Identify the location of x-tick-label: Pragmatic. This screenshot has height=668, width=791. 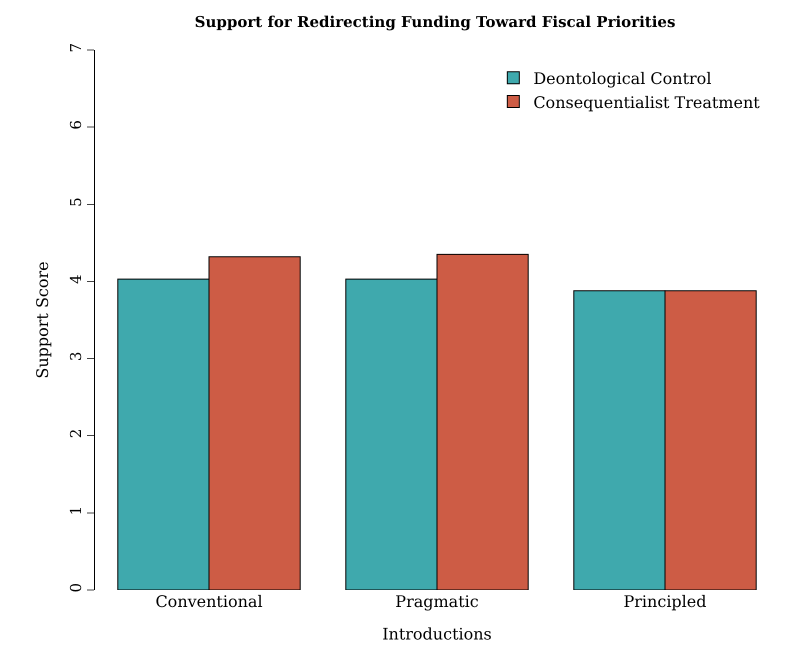
(437, 601).